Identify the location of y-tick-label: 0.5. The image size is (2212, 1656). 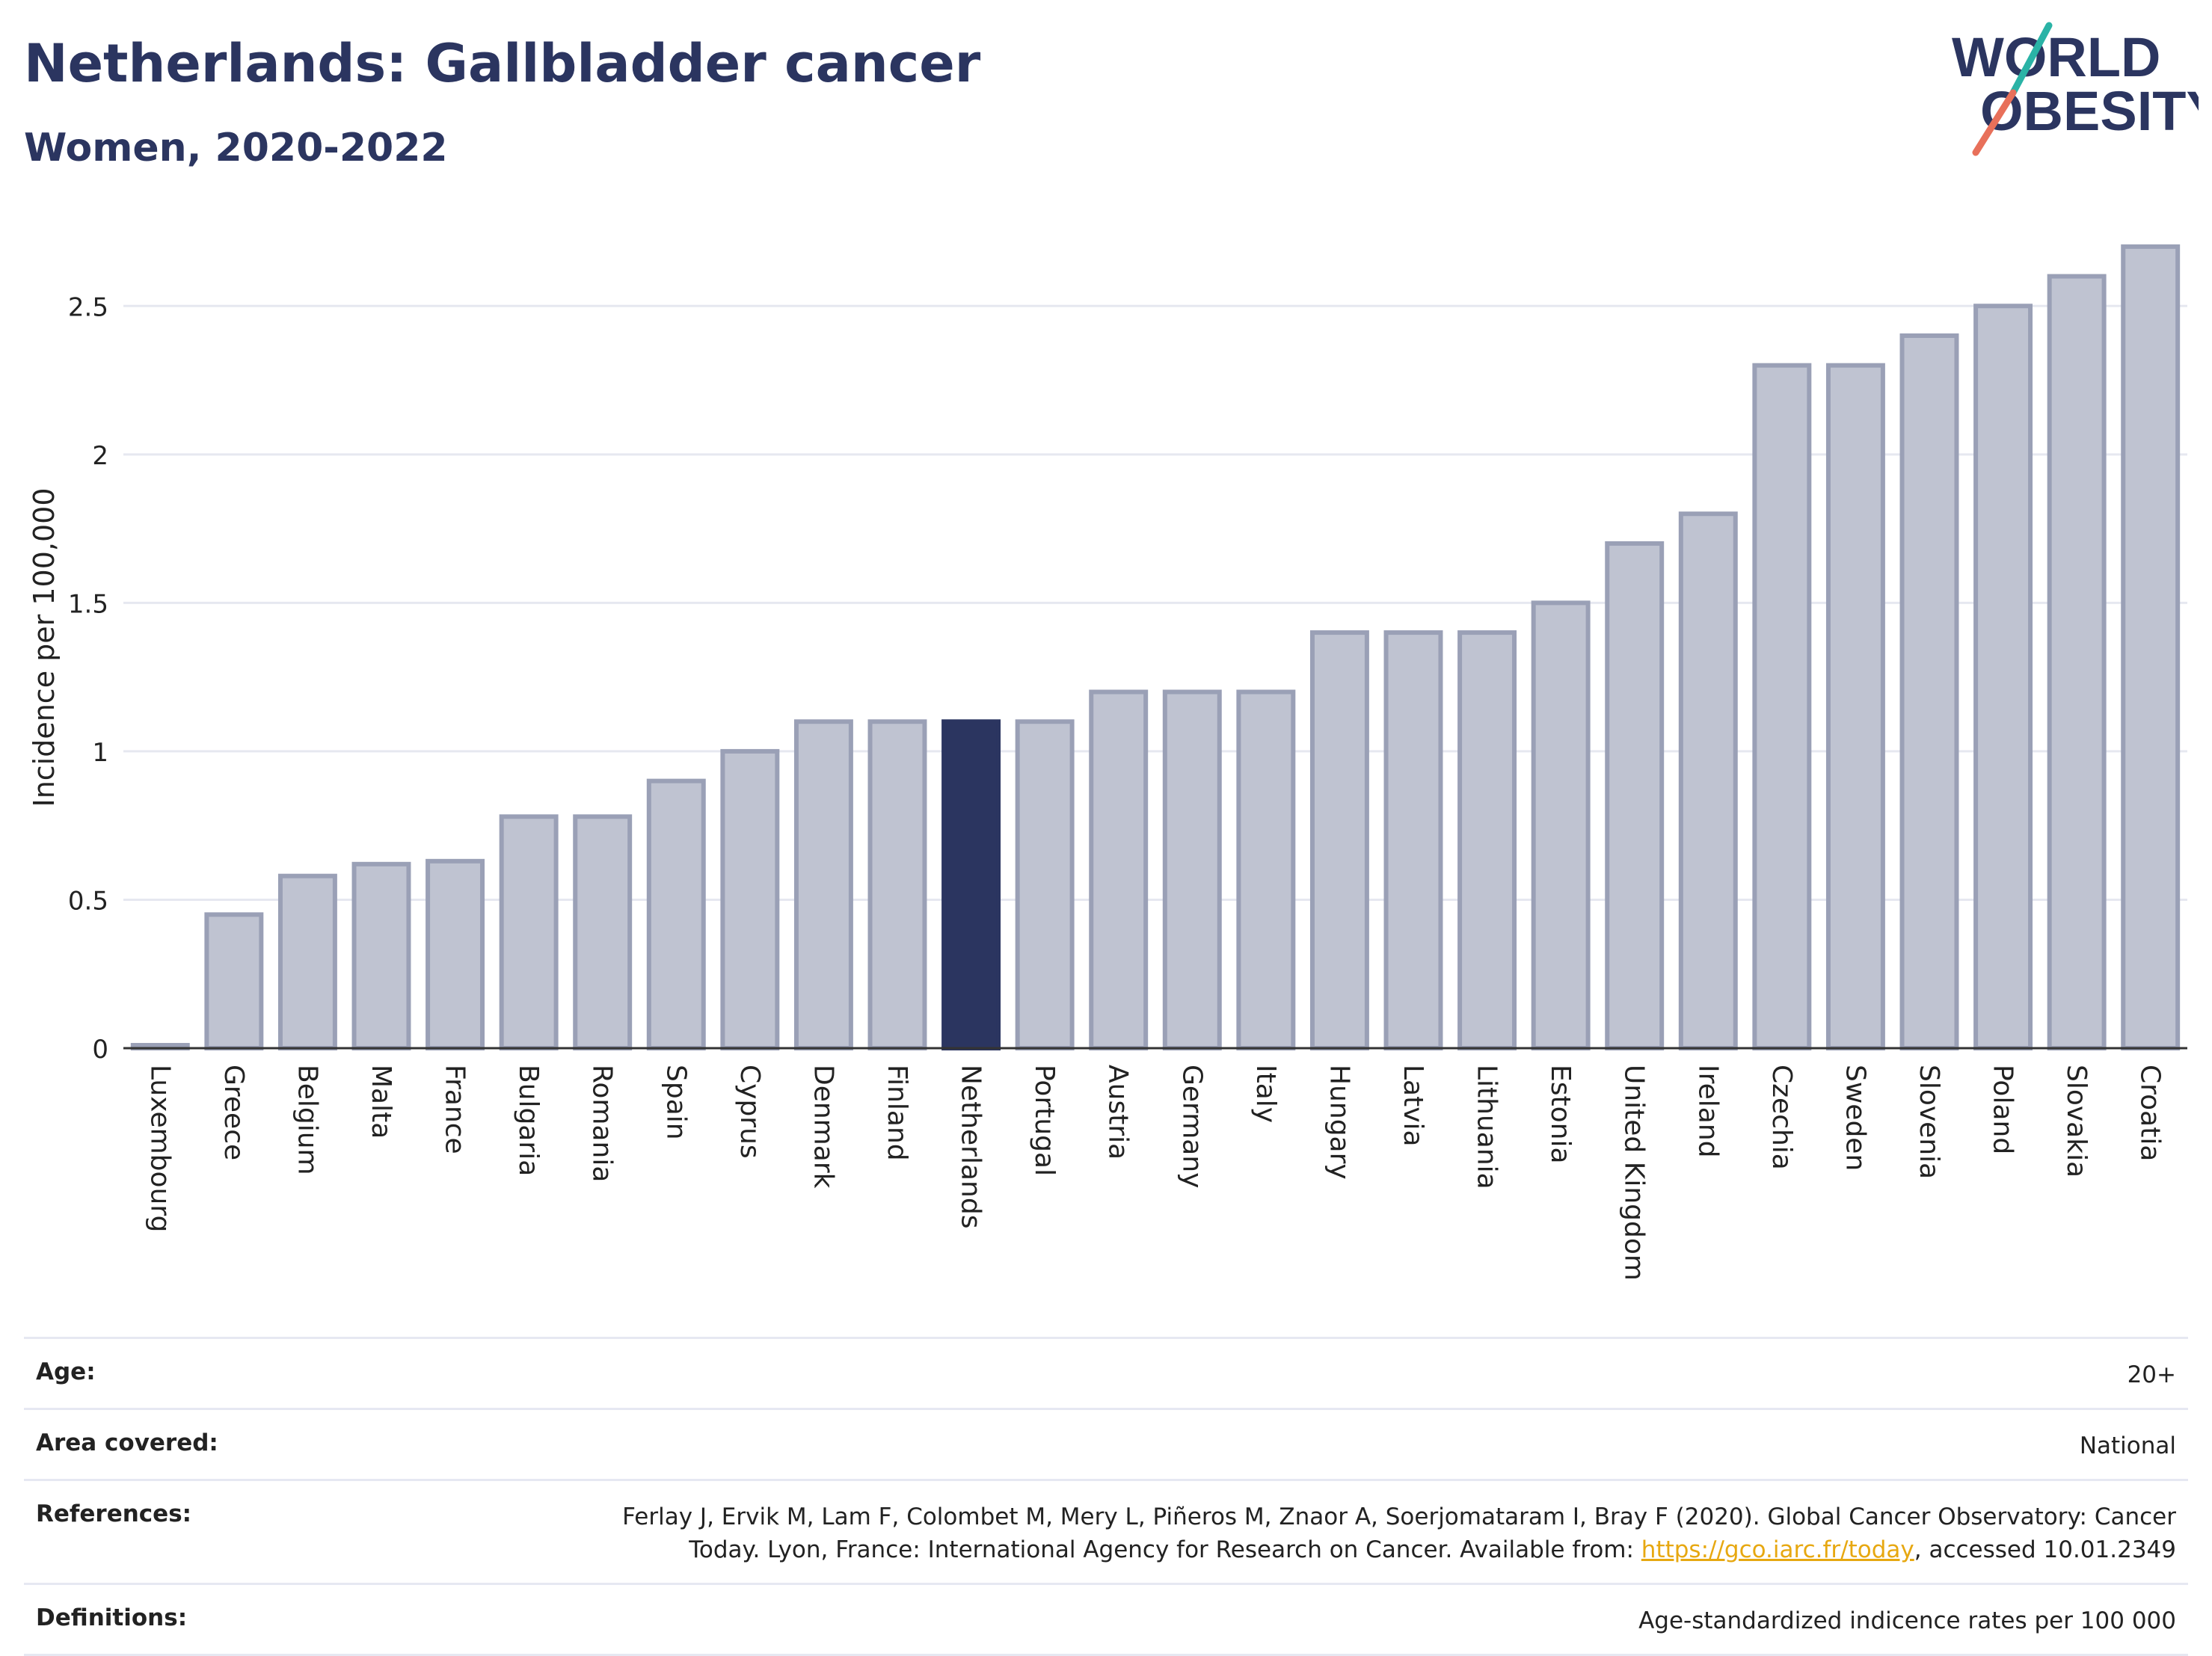
(88, 901).